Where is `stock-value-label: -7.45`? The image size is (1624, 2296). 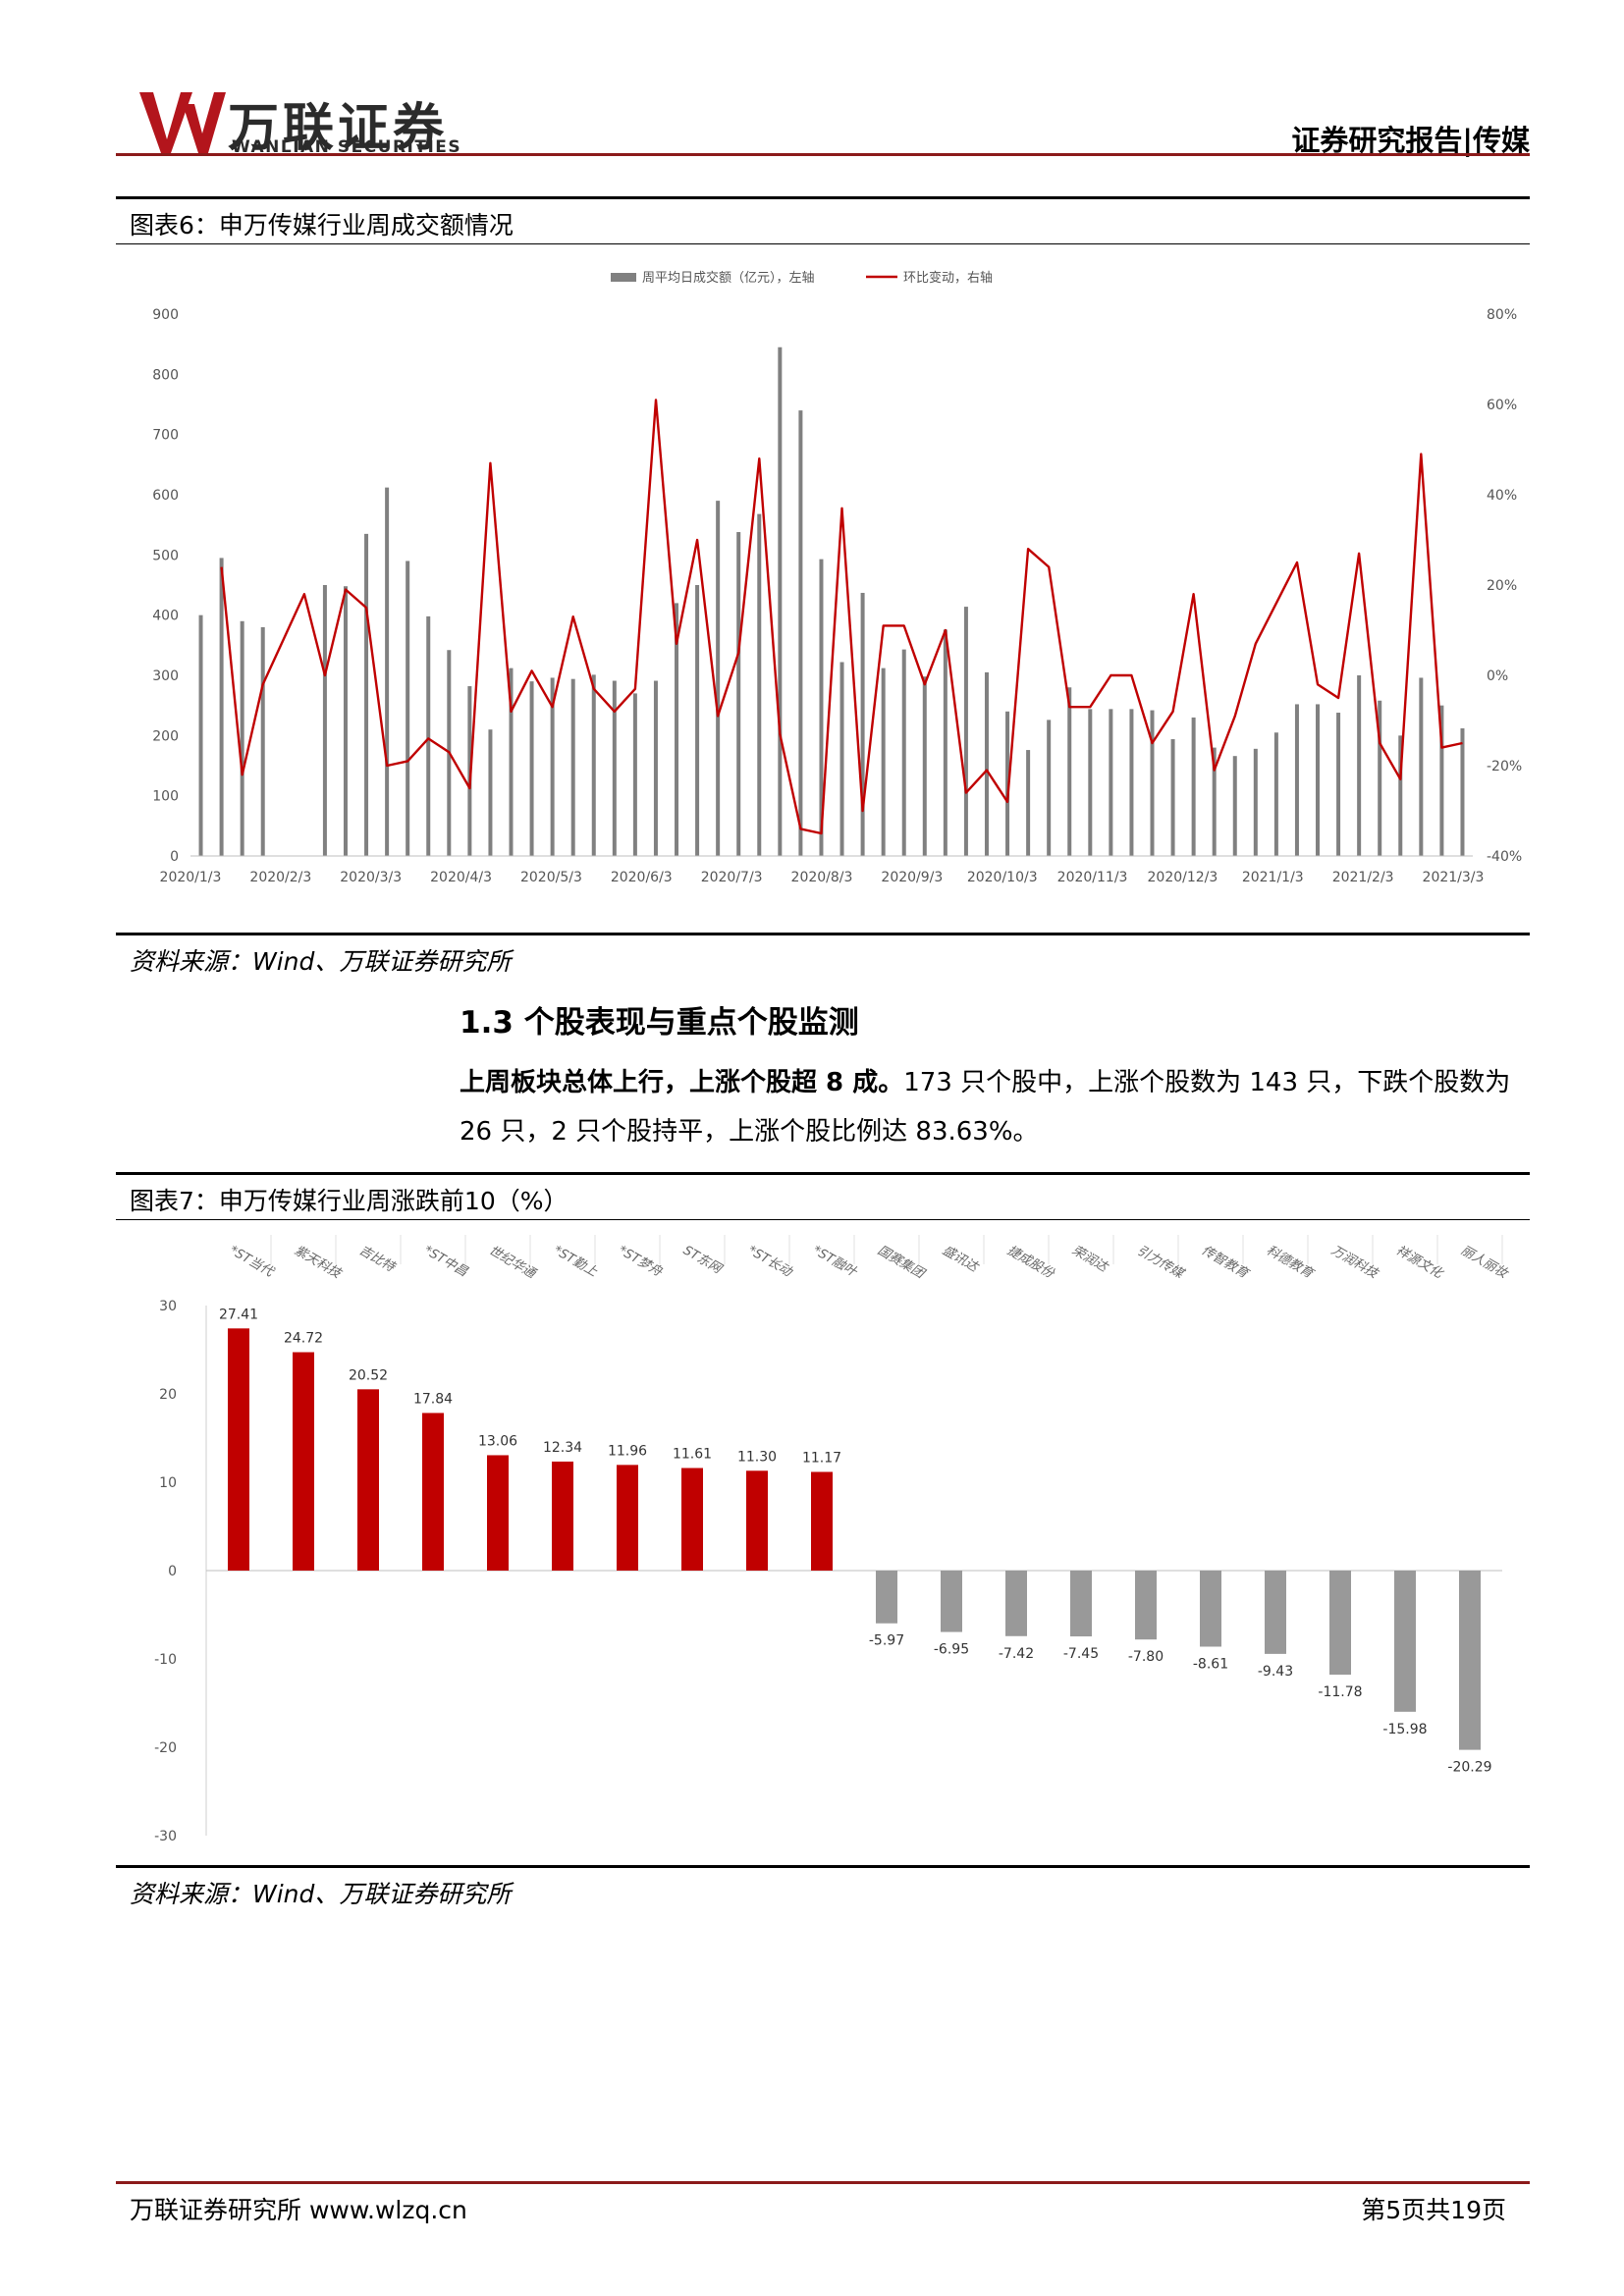 stock-value-label: -7.45 is located at coordinates (1081, 1654).